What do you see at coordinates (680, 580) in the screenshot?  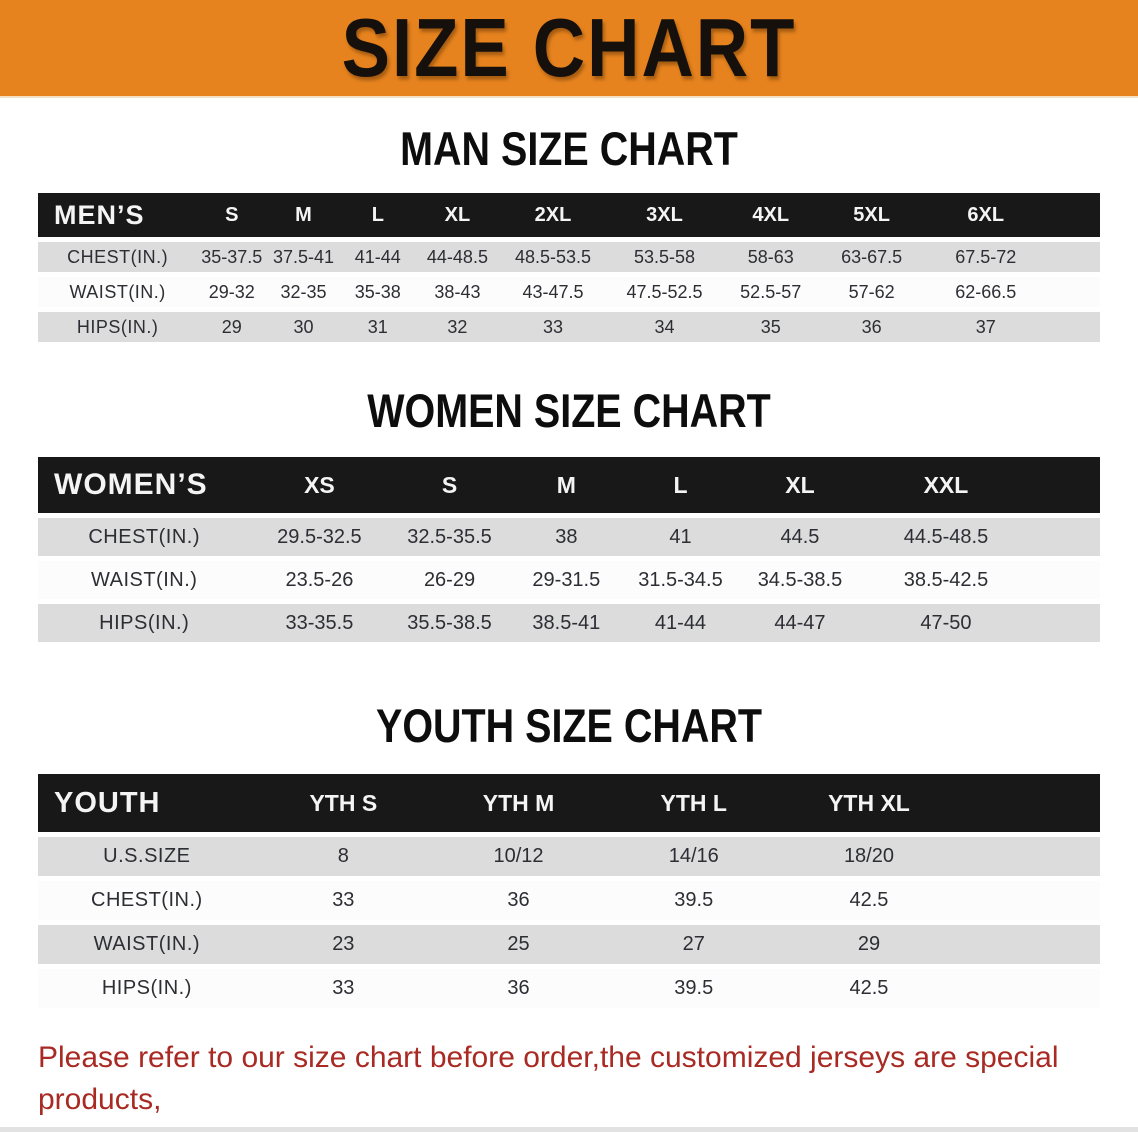 I see `size-cell: 31.5-34.5` at bounding box center [680, 580].